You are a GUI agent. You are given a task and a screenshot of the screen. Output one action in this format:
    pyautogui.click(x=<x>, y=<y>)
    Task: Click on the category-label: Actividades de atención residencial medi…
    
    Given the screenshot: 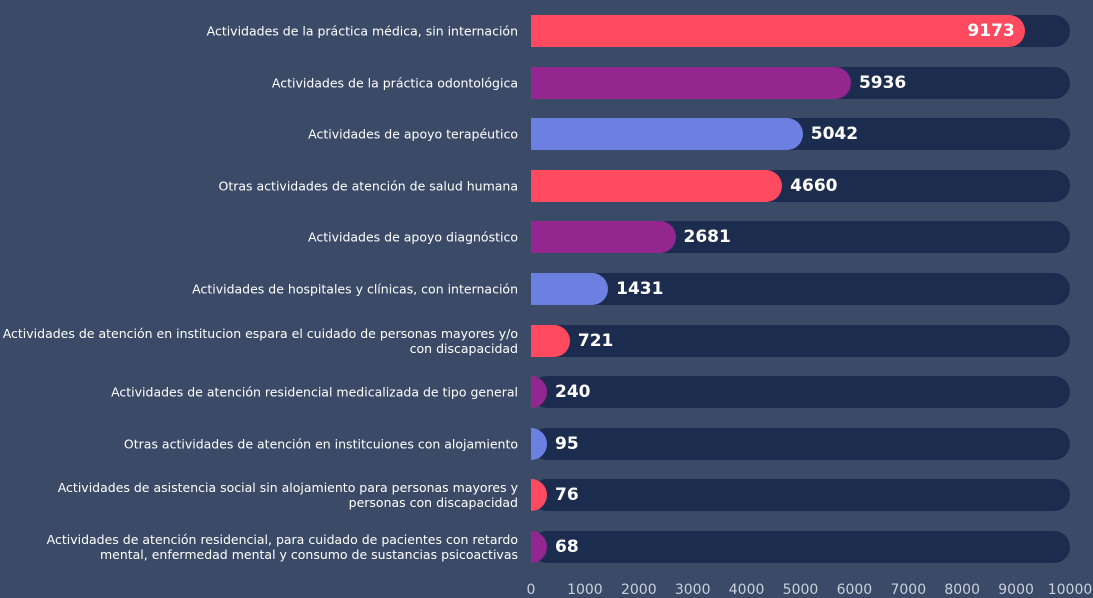 What is the action you would take?
    pyautogui.click(x=314, y=392)
    